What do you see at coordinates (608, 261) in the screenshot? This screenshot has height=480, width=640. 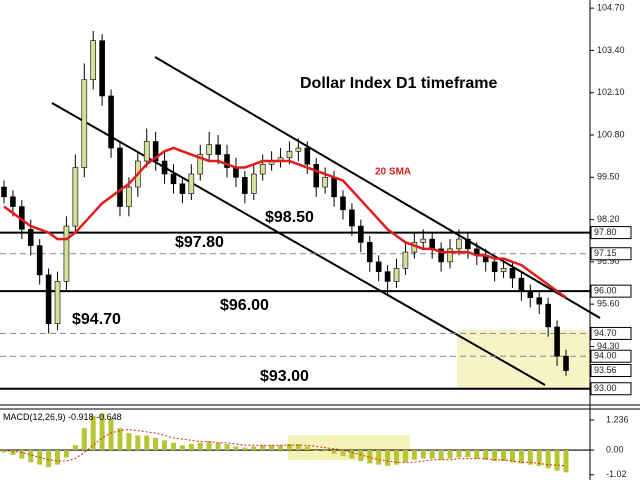 I see `y-tick-label: 96.90` at bounding box center [608, 261].